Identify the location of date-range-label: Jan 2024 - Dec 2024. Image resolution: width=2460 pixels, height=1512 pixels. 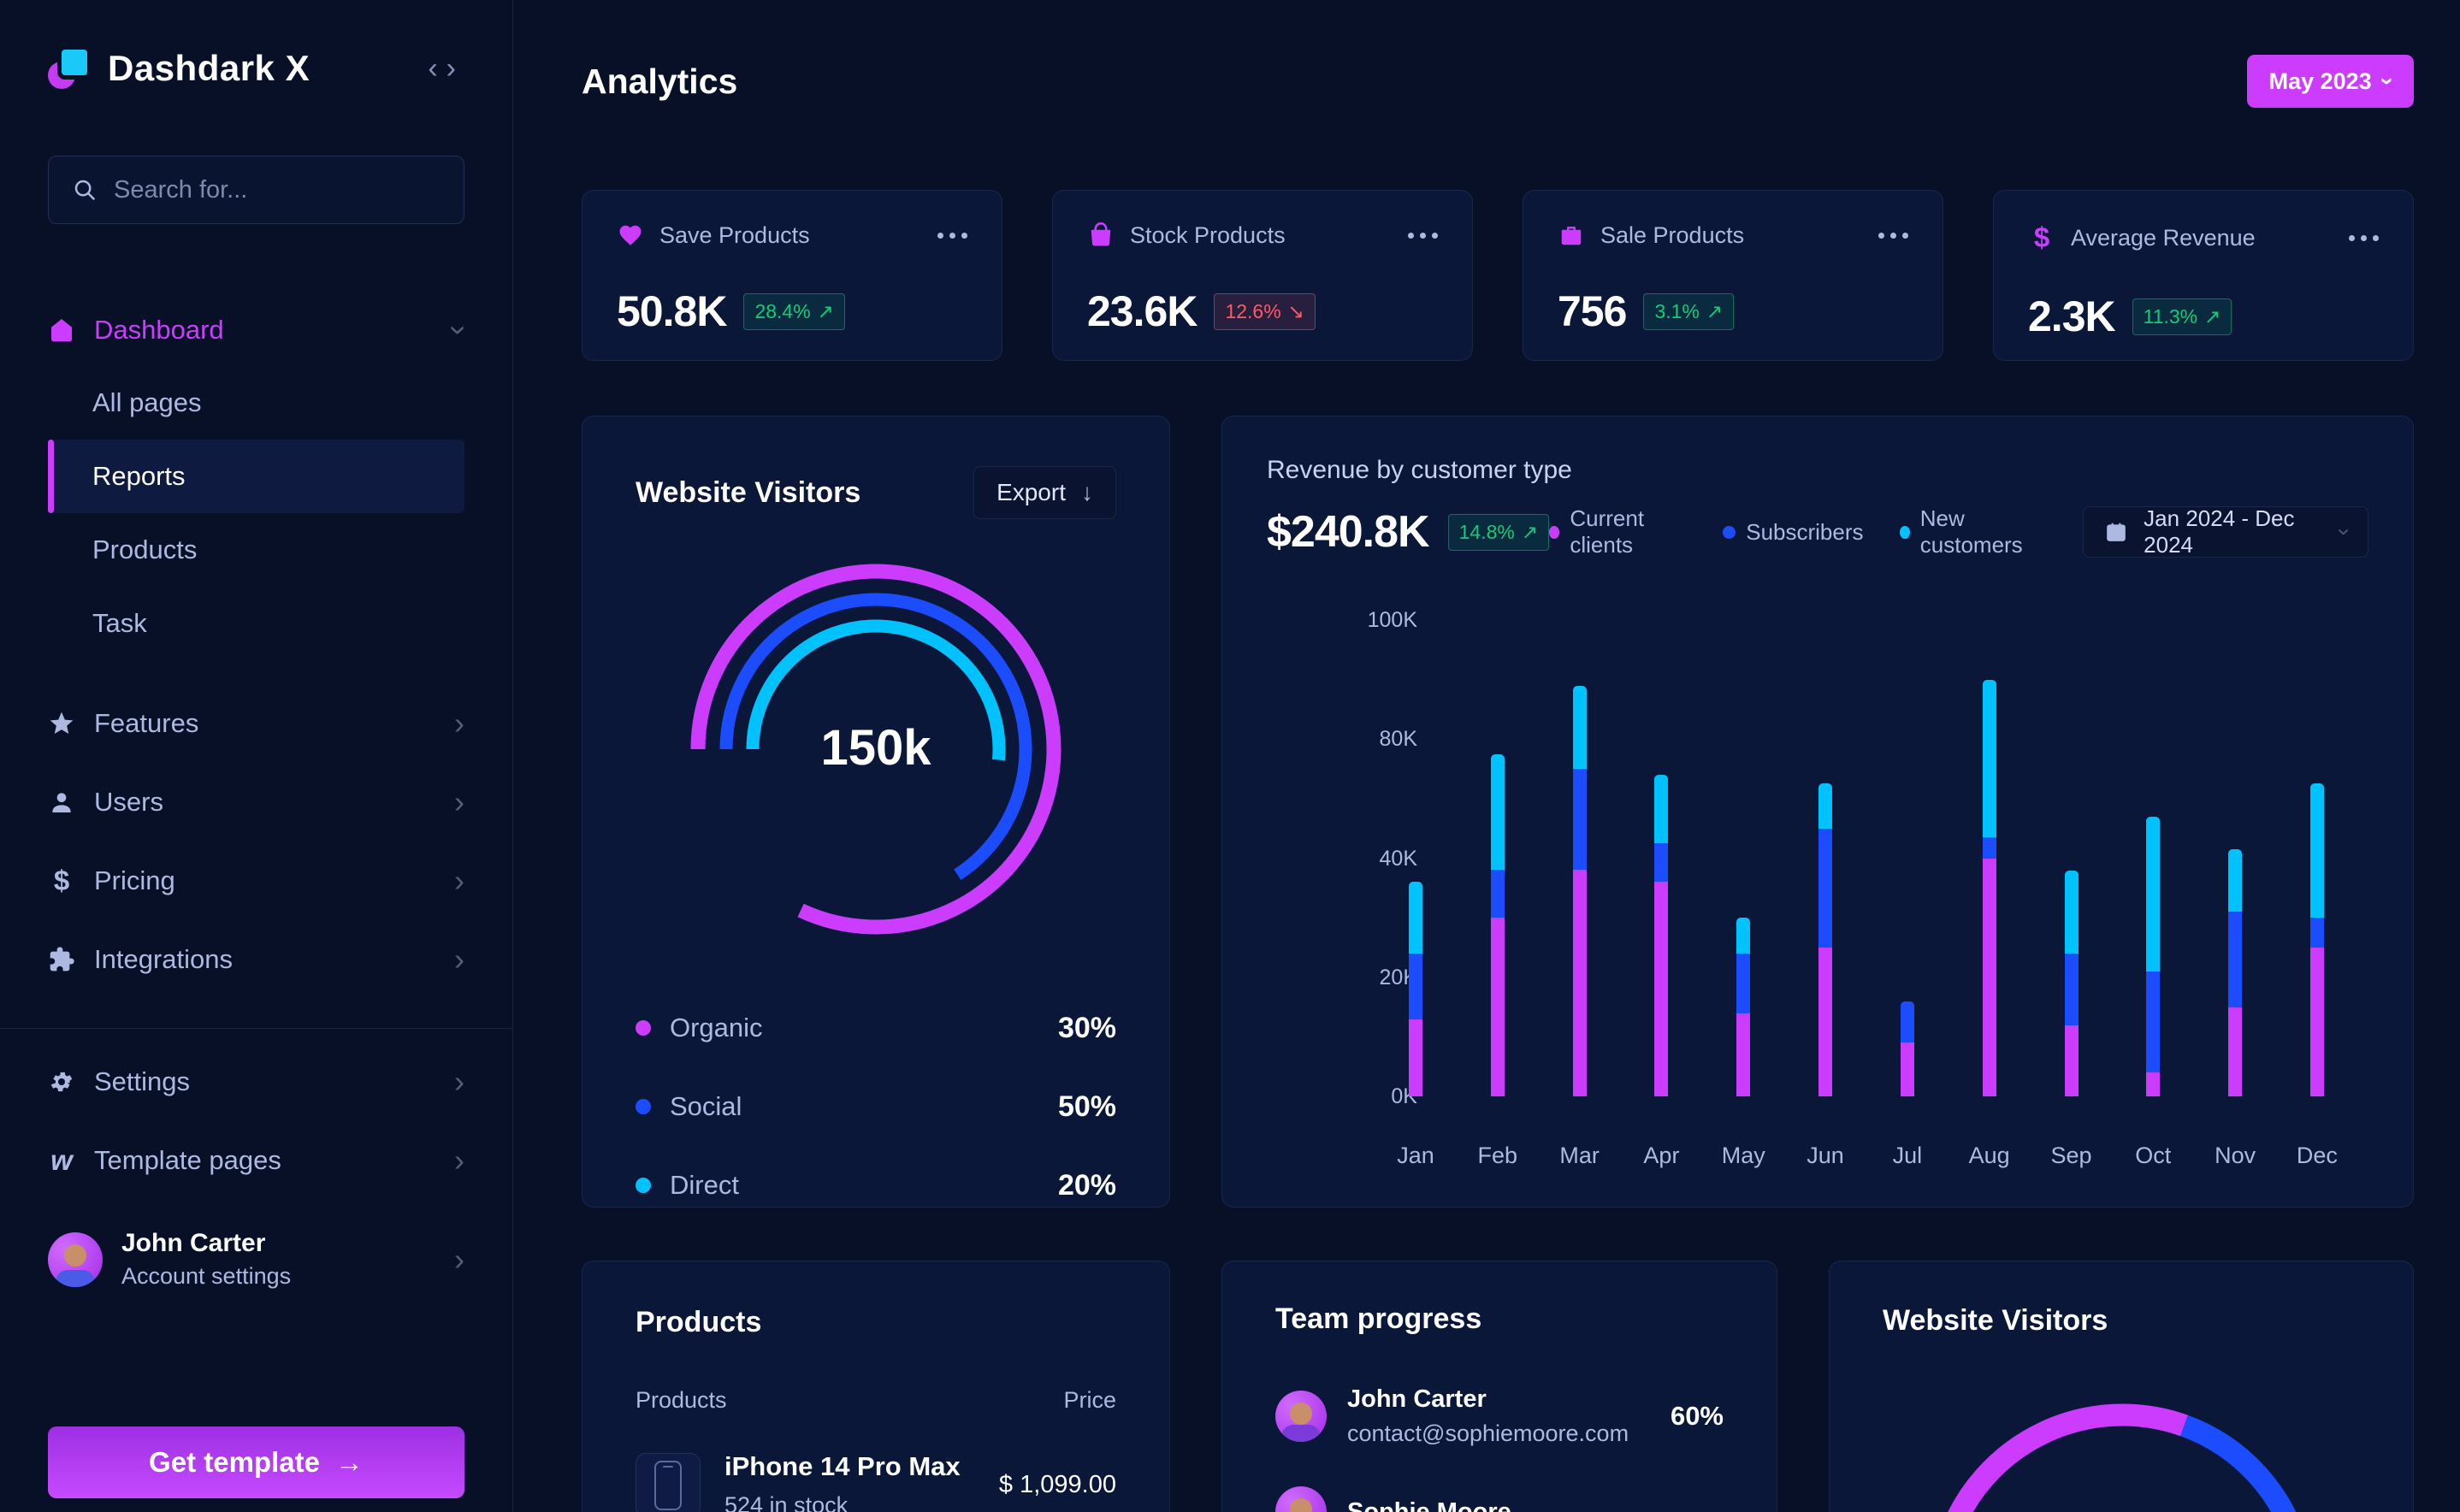
(2220, 531).